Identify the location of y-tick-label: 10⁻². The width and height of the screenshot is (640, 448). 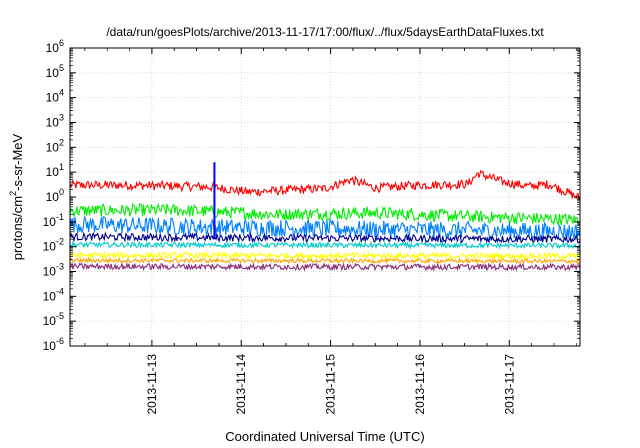
(53, 245).